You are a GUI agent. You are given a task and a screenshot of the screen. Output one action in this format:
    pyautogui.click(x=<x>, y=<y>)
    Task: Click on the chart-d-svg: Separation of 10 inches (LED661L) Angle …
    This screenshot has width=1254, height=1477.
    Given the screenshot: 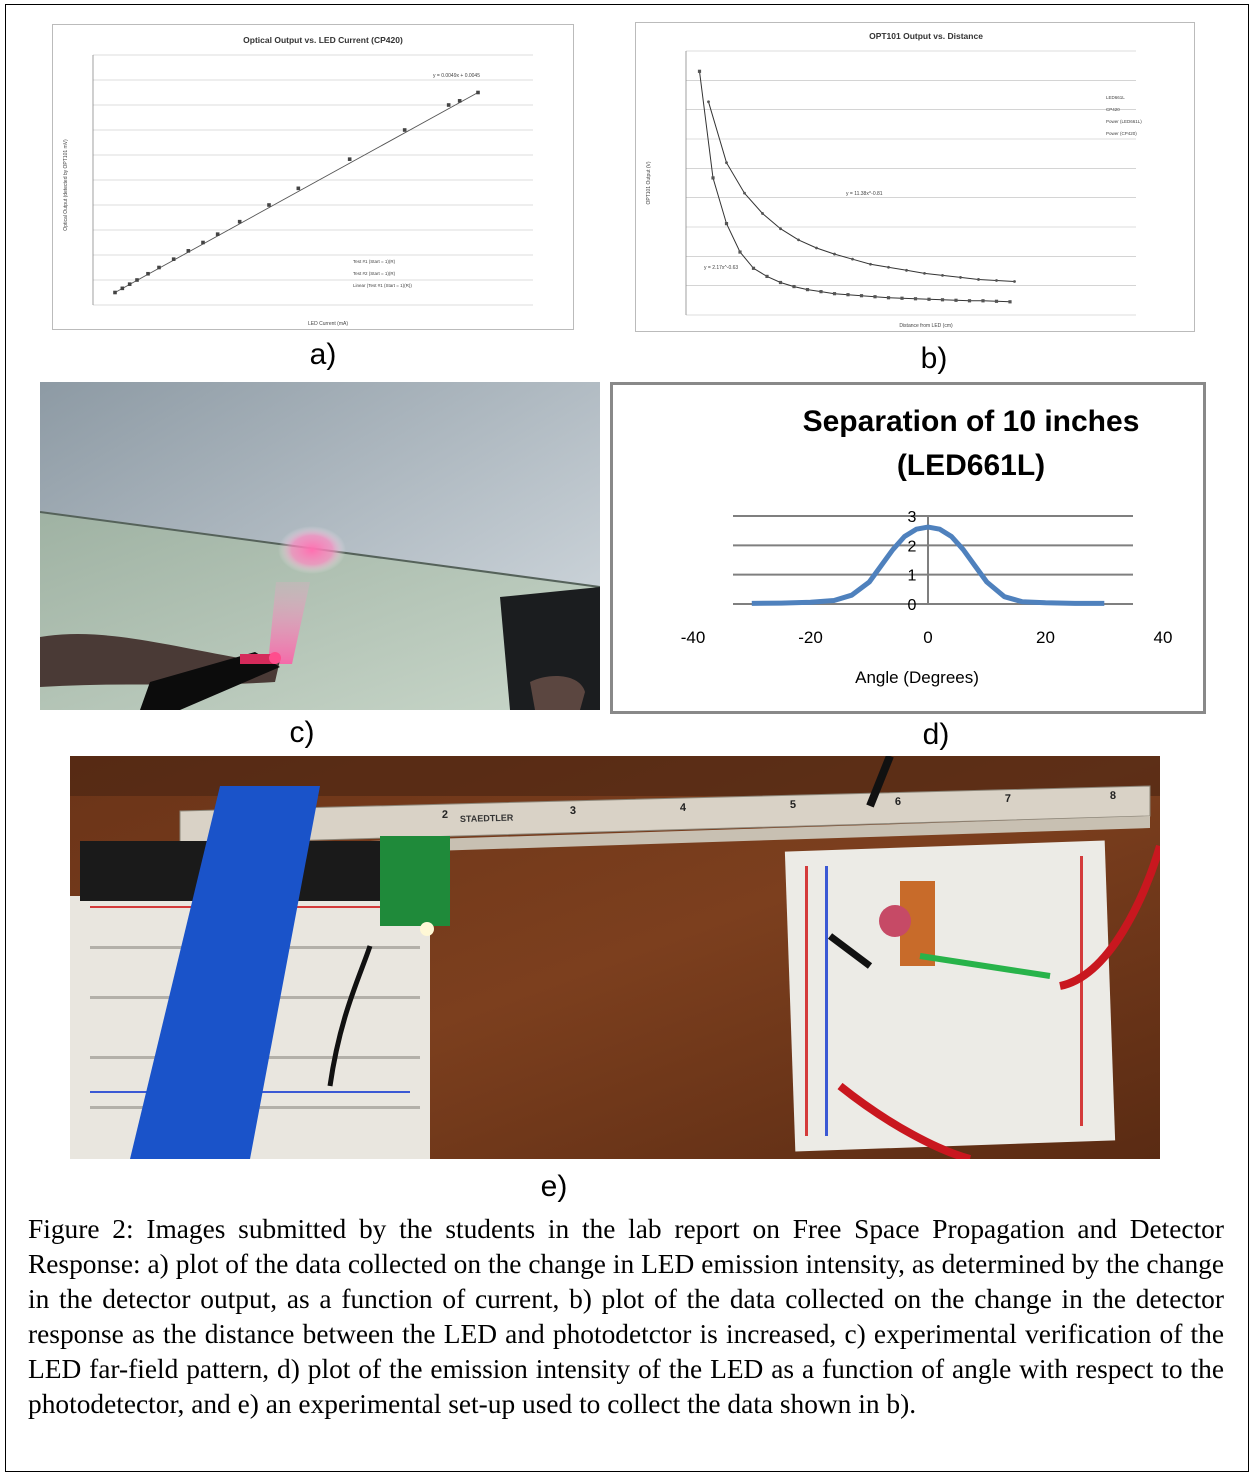 What is the action you would take?
    pyautogui.click(x=927, y=546)
    